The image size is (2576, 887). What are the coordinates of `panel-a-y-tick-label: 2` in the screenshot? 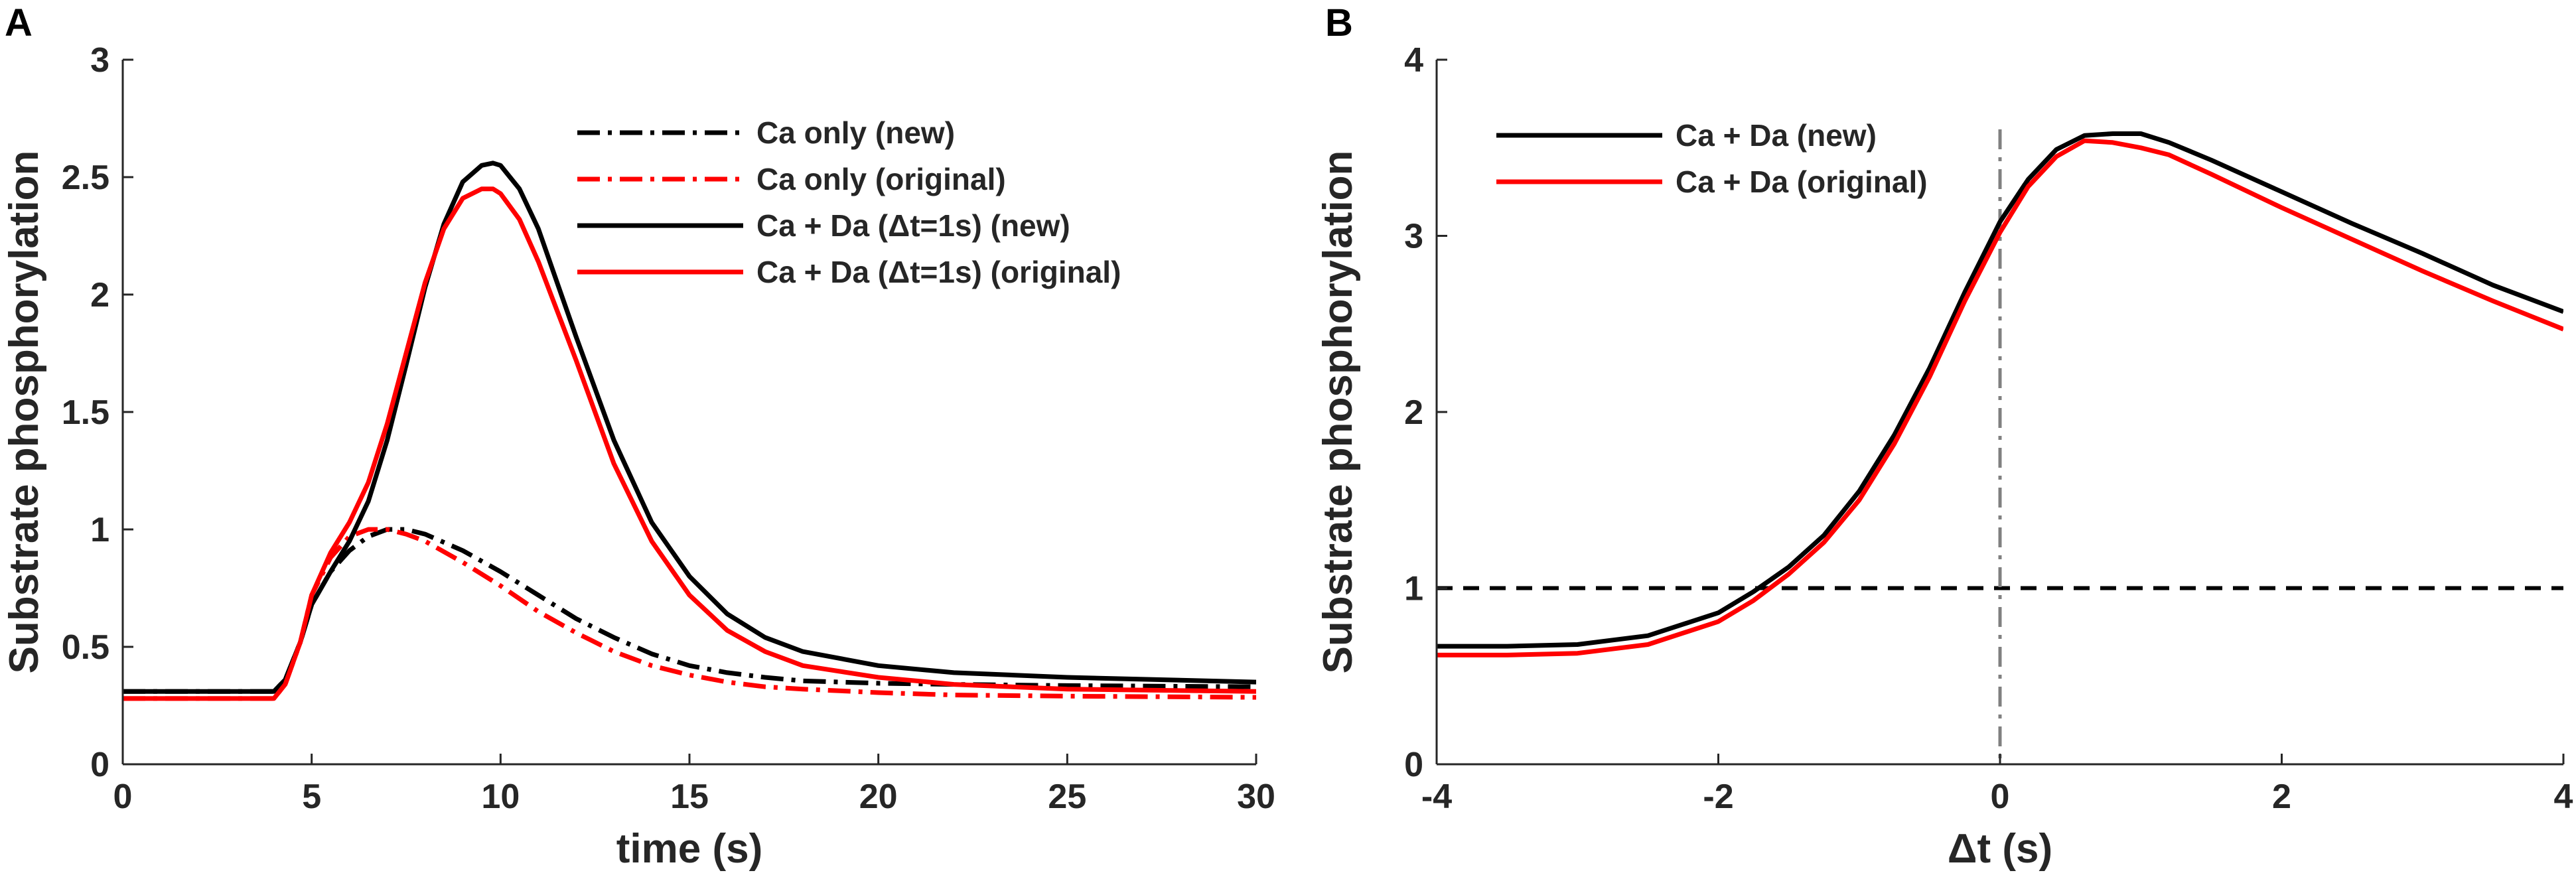 It's located at (100, 295).